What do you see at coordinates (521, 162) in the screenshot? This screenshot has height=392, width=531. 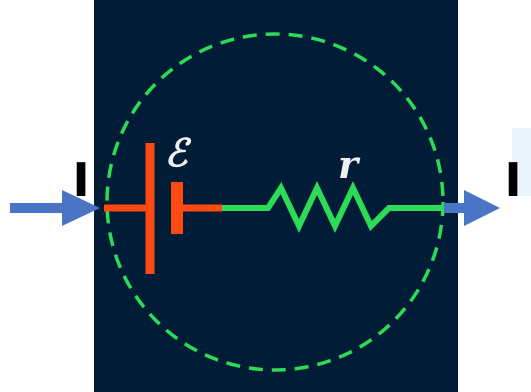 I see `right-label-tile` at bounding box center [521, 162].